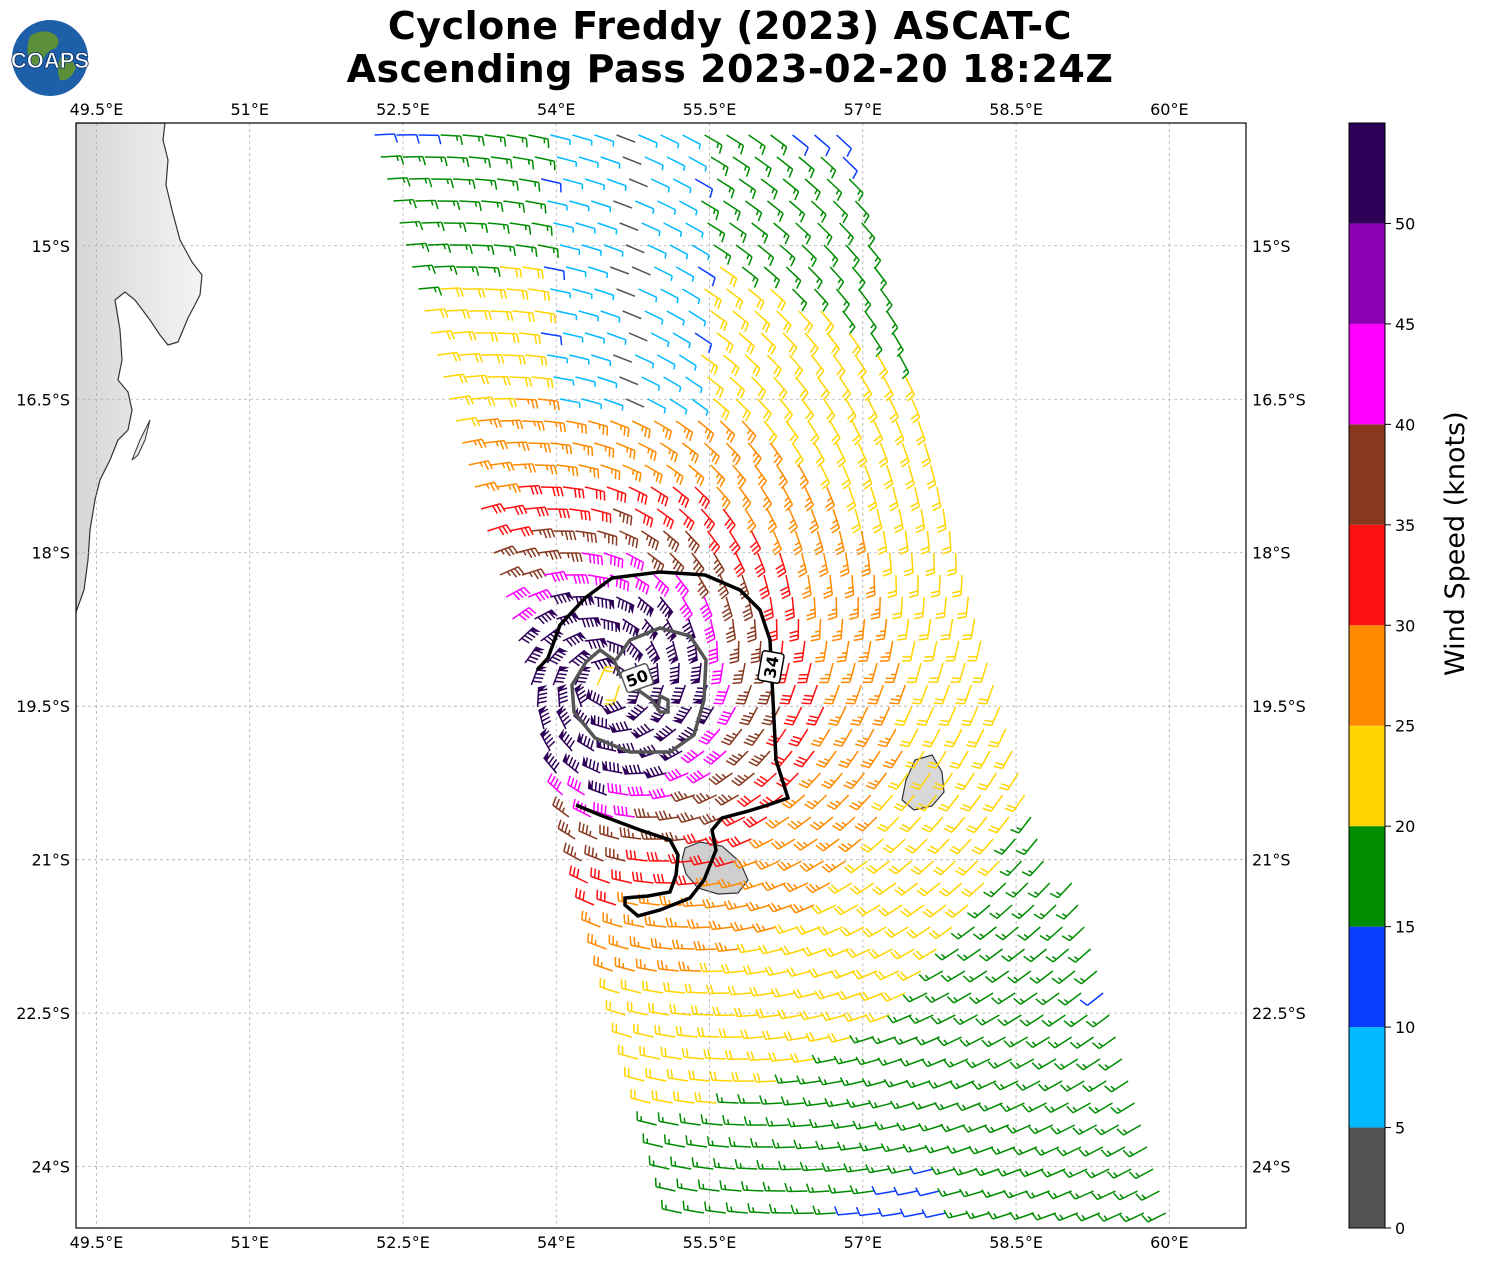 The height and width of the screenshot is (1264, 1485). I want to click on lat-tick-label: 18°S, so click(50, 553).